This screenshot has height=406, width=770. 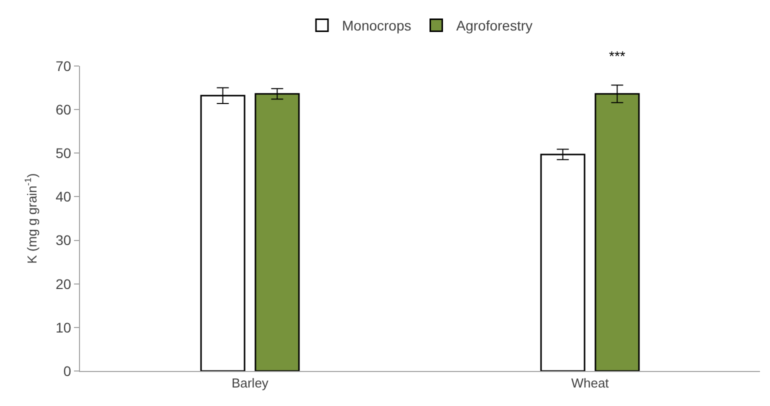 What do you see at coordinates (64, 66) in the screenshot?
I see `y-tick-label: 70` at bounding box center [64, 66].